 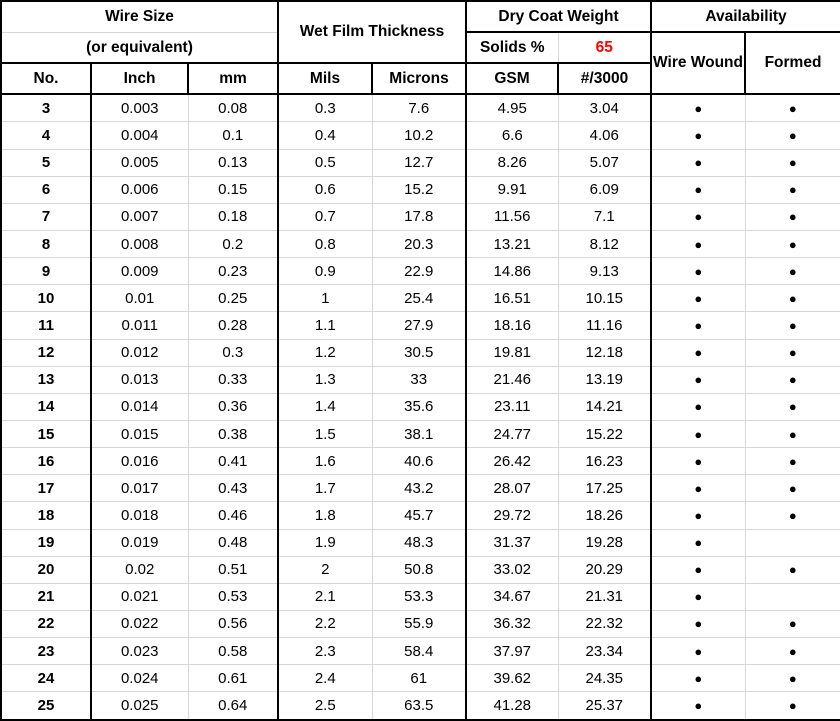 I want to click on cell-mm: 0.38, so click(x=232, y=434).